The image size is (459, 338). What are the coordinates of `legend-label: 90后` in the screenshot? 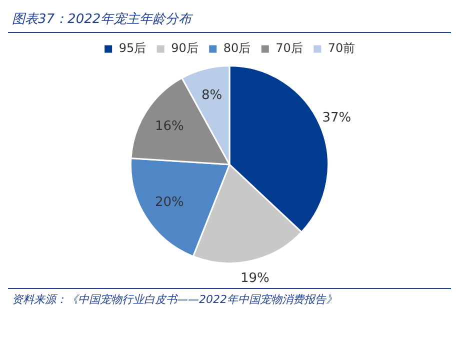 It's located at (184, 48).